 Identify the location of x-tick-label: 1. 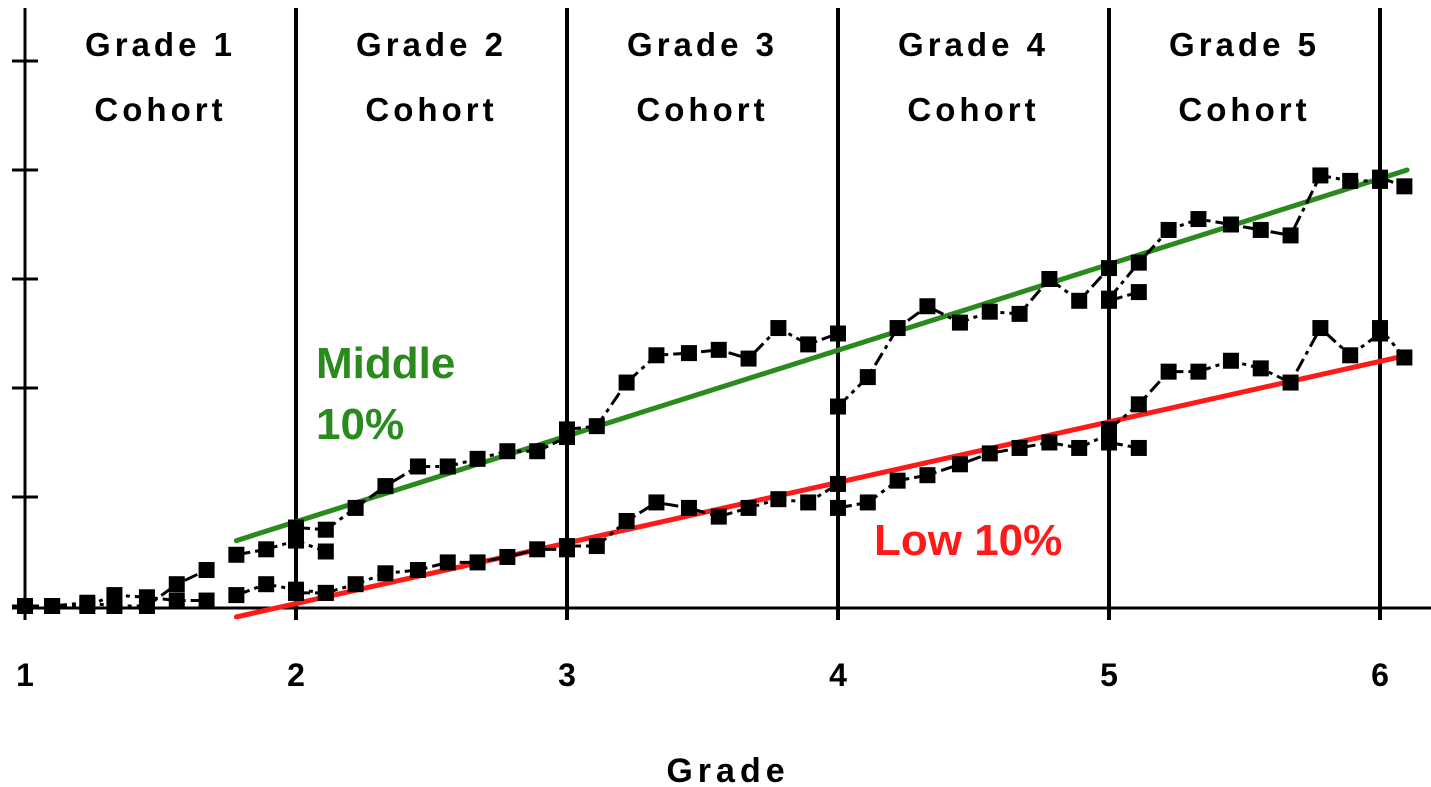
(25, 675).